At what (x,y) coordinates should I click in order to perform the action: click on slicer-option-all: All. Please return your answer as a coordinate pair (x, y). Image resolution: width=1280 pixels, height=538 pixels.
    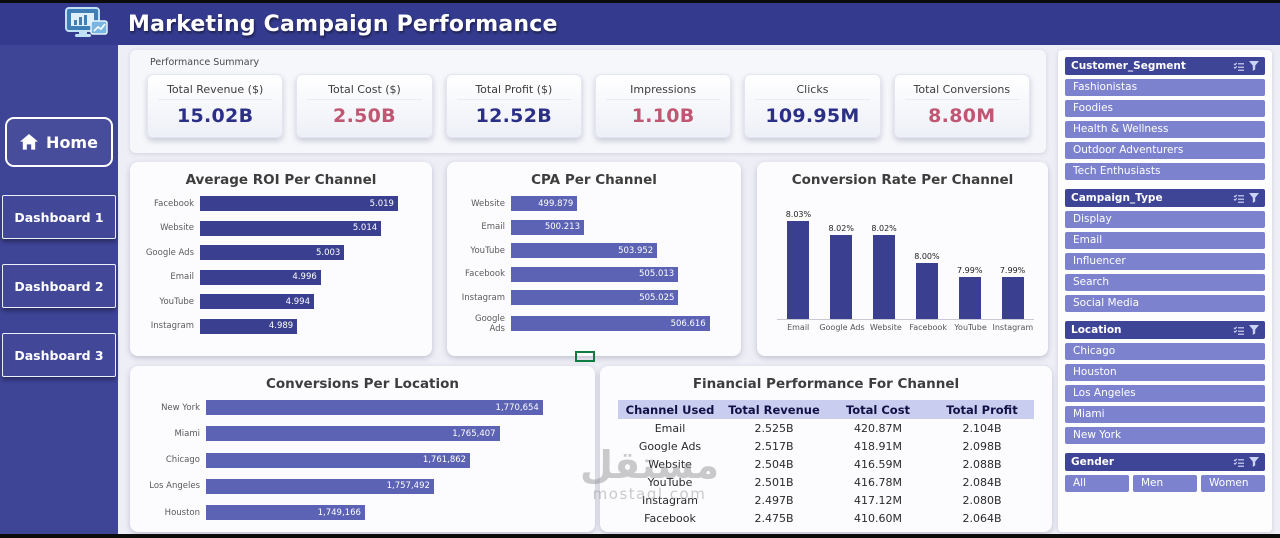
    Looking at the image, I should click on (1097, 483).